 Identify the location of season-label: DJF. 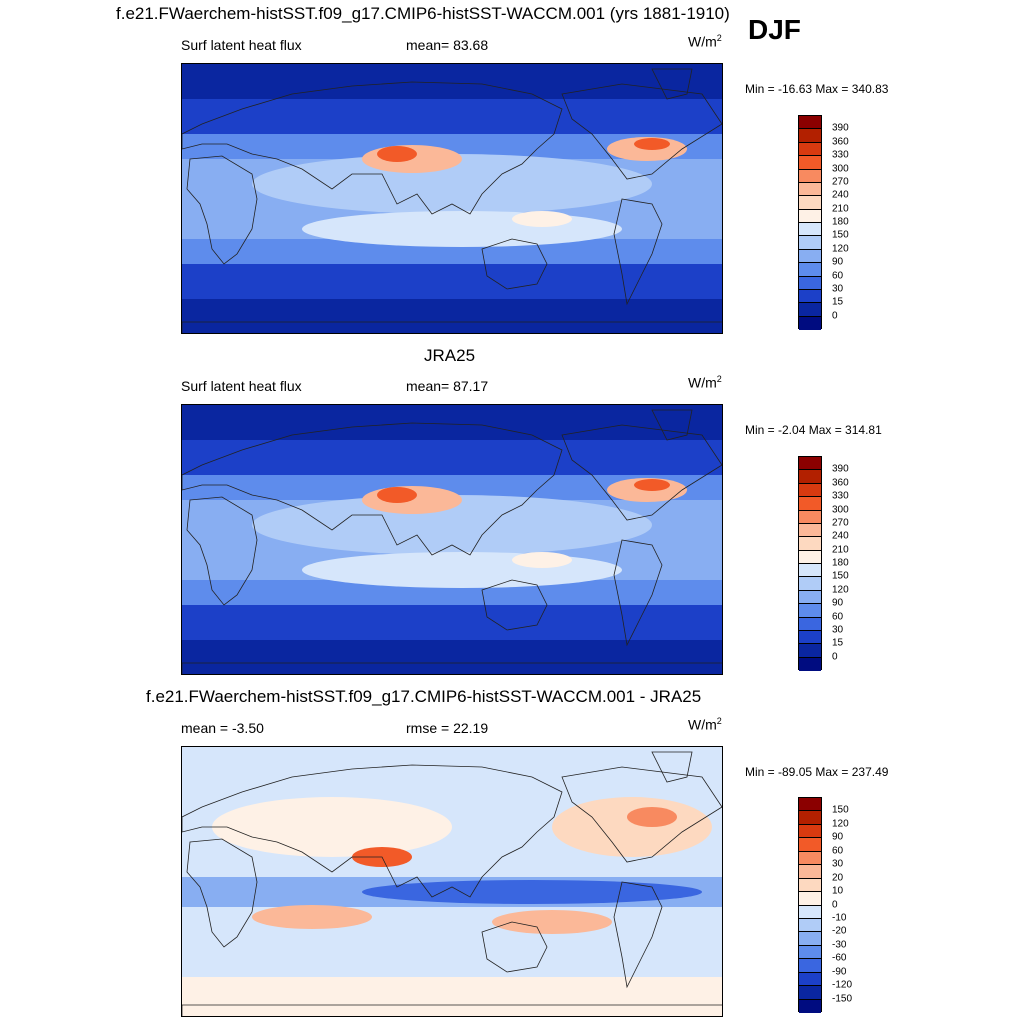
(774, 29).